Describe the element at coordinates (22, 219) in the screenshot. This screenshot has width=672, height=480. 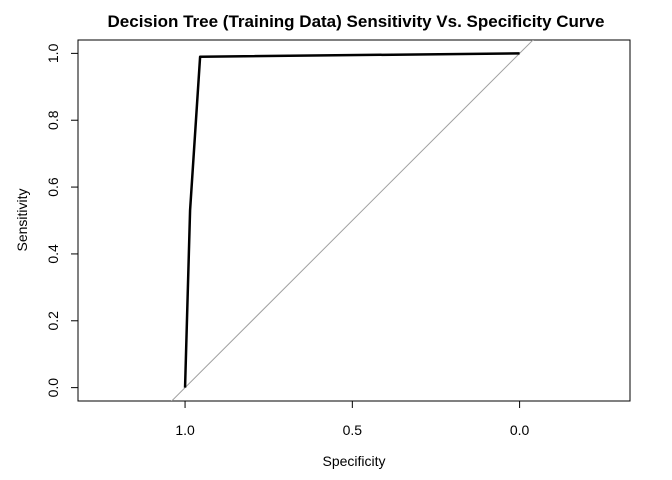
I see `y-axis-label: Sensitivity` at that location.